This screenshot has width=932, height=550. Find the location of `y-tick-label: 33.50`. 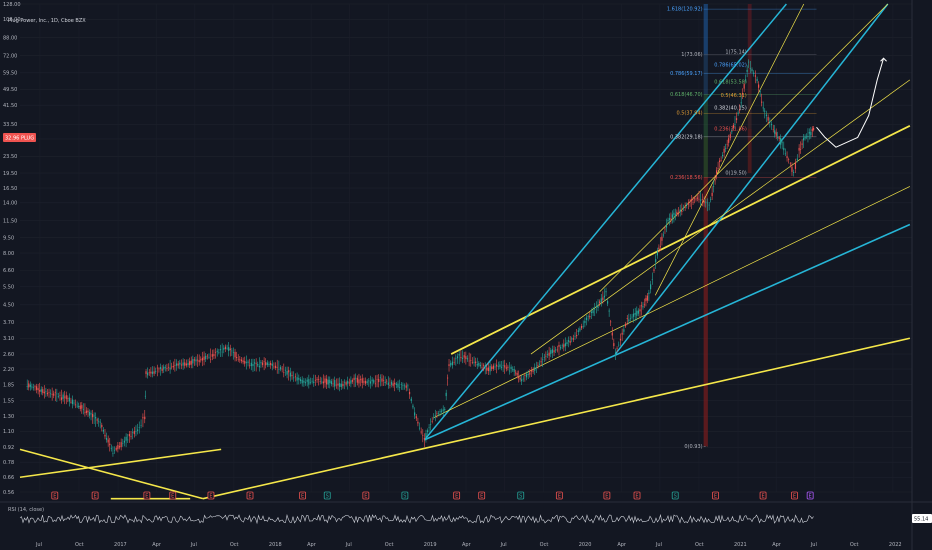

y-tick-label: 33.50 is located at coordinates (10, 125).